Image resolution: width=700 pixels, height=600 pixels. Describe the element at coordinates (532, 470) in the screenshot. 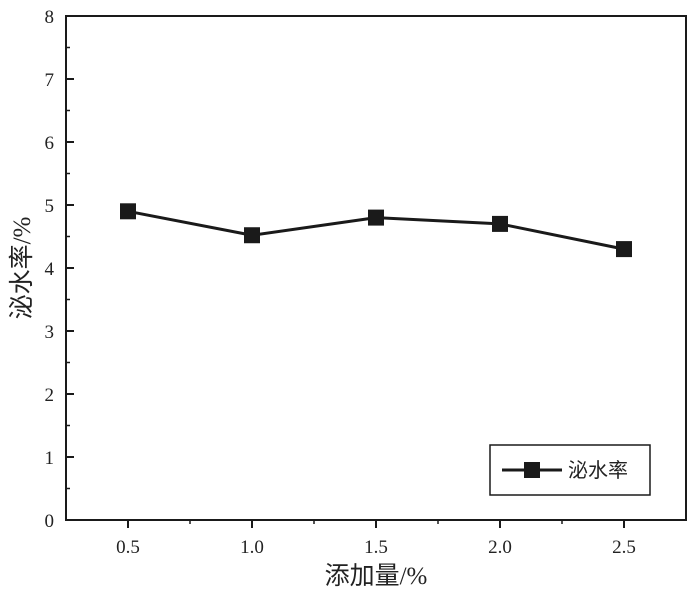

I see `legend-marker-sample` at that location.